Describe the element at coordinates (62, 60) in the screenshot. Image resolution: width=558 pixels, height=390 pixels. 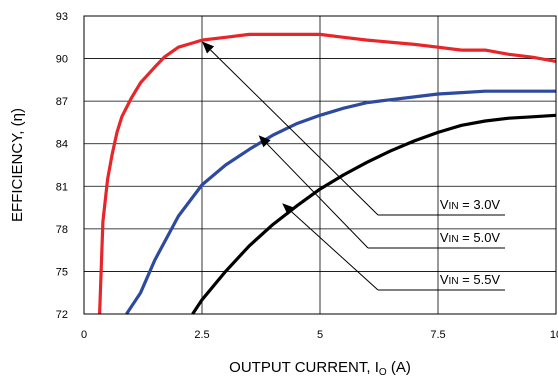
I see `y-tick-label: 90` at that location.